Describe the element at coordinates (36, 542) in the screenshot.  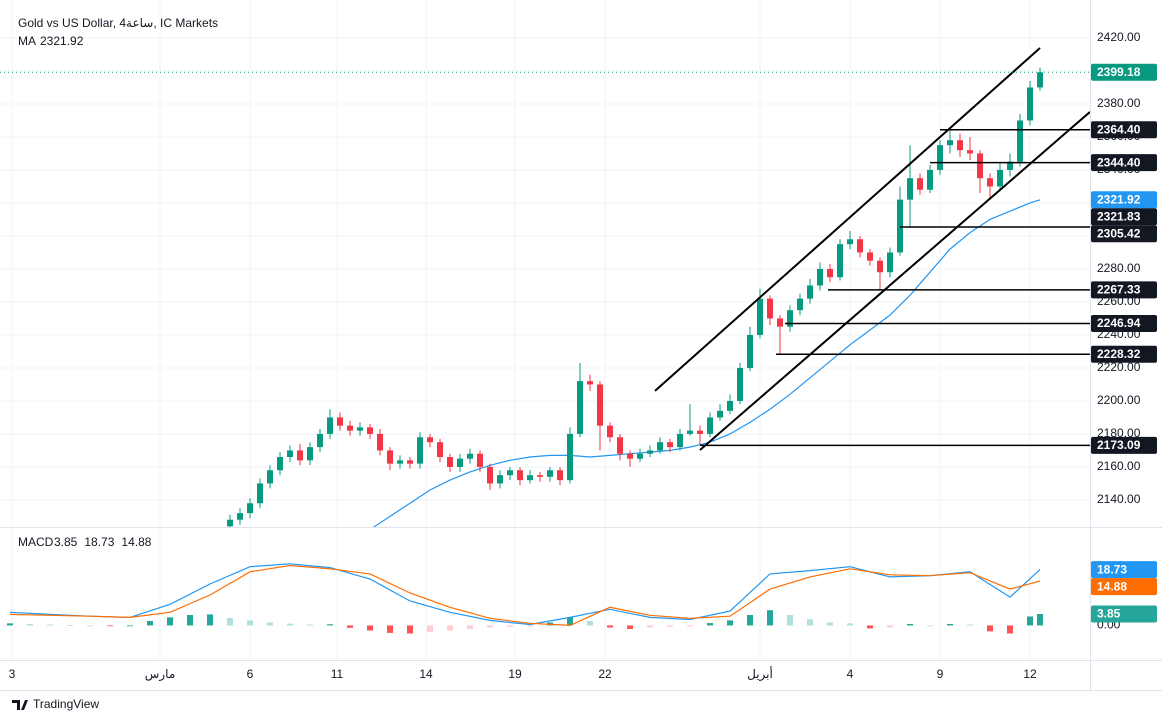
I see `macd-legend-name: MACD` at that location.